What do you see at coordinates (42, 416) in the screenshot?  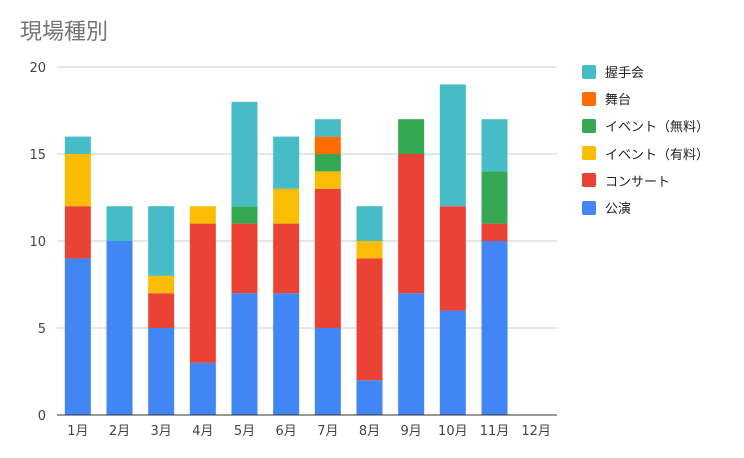 I see `y-tick-label: 0` at bounding box center [42, 416].